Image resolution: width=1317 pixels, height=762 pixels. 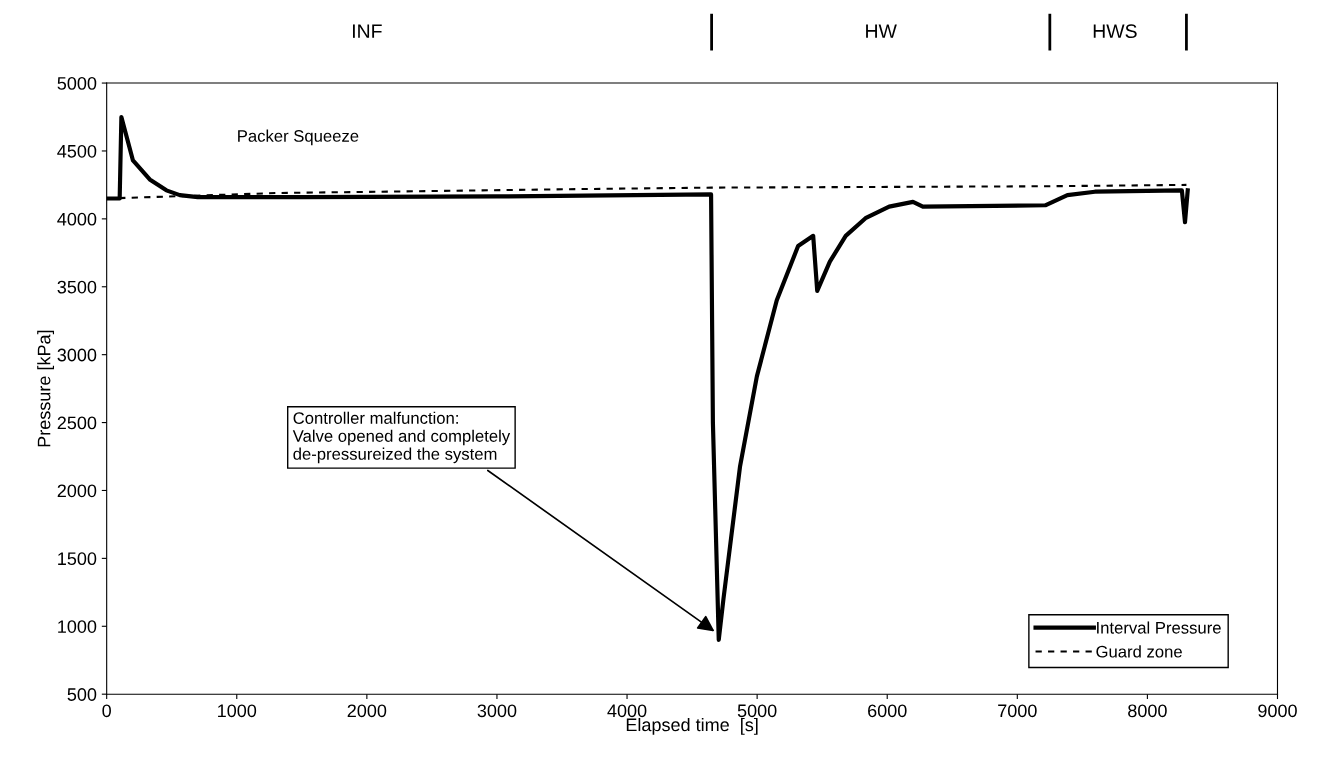 I want to click on x-axis-title: Elapsed time [s], so click(x=692, y=726).